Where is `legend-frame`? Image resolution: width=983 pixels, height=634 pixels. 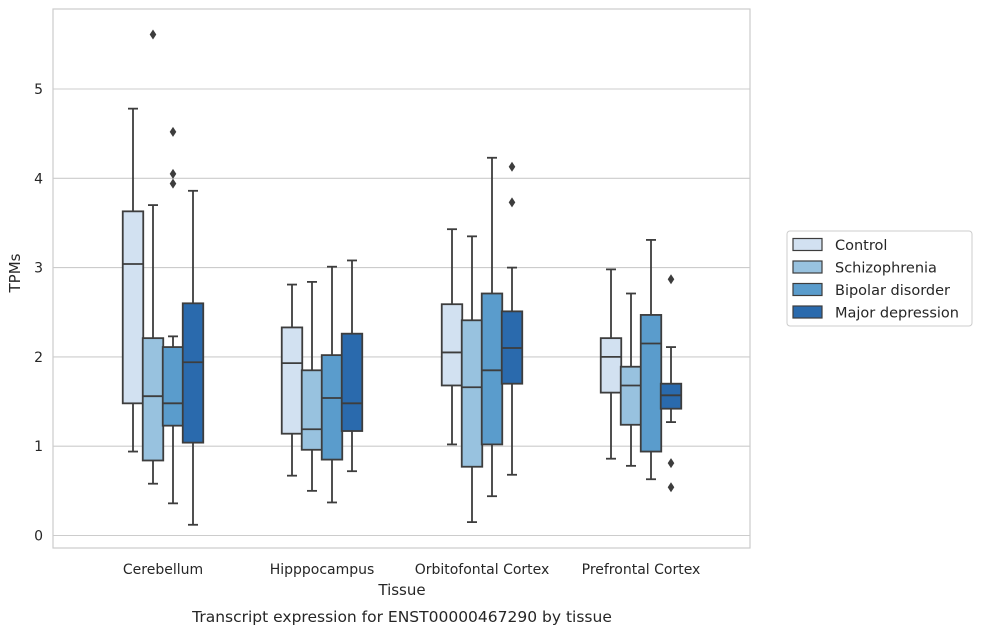 legend-frame is located at coordinates (879, 278).